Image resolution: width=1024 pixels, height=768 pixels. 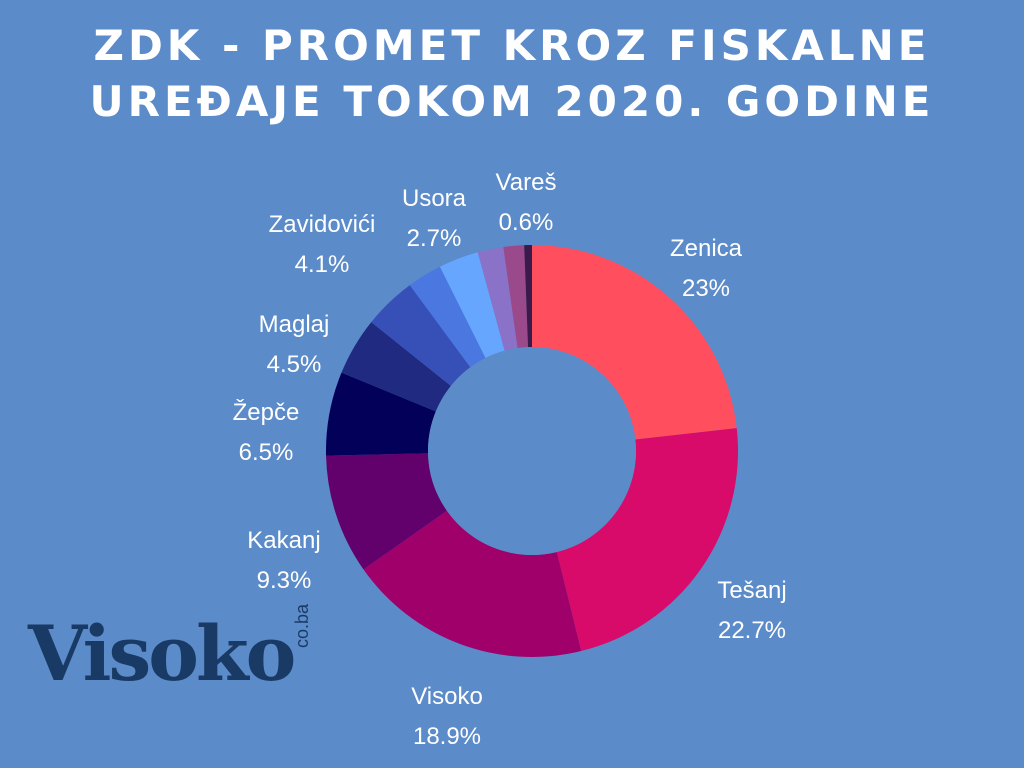 What do you see at coordinates (396, 367) in the screenshot?
I see `slice-maglaj` at bounding box center [396, 367].